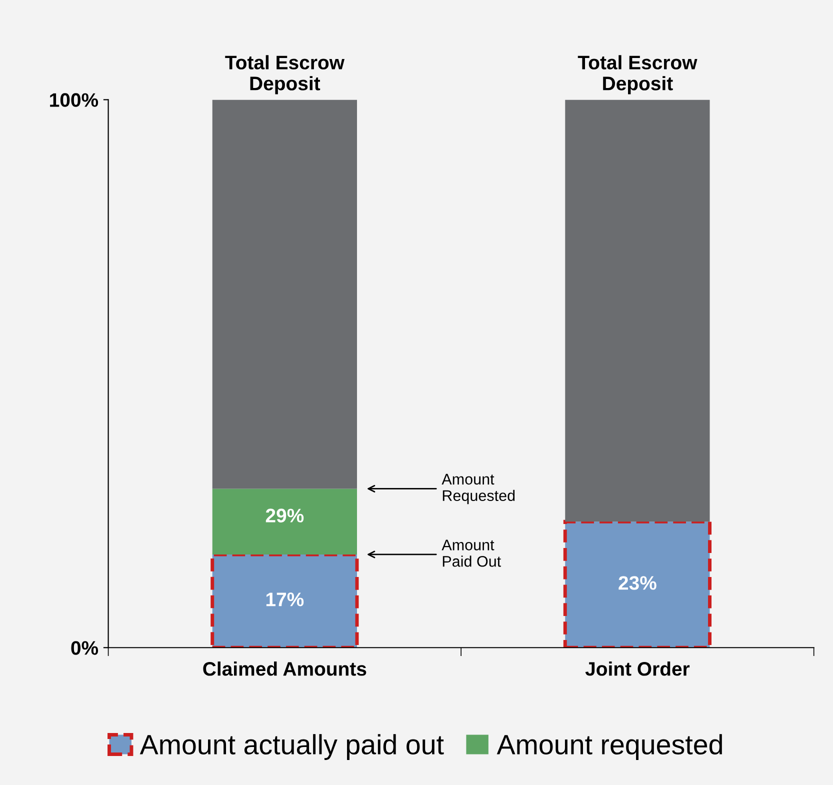  What do you see at coordinates (471, 553) in the screenshot?
I see `annotation: Amount Paid Out` at bounding box center [471, 553].